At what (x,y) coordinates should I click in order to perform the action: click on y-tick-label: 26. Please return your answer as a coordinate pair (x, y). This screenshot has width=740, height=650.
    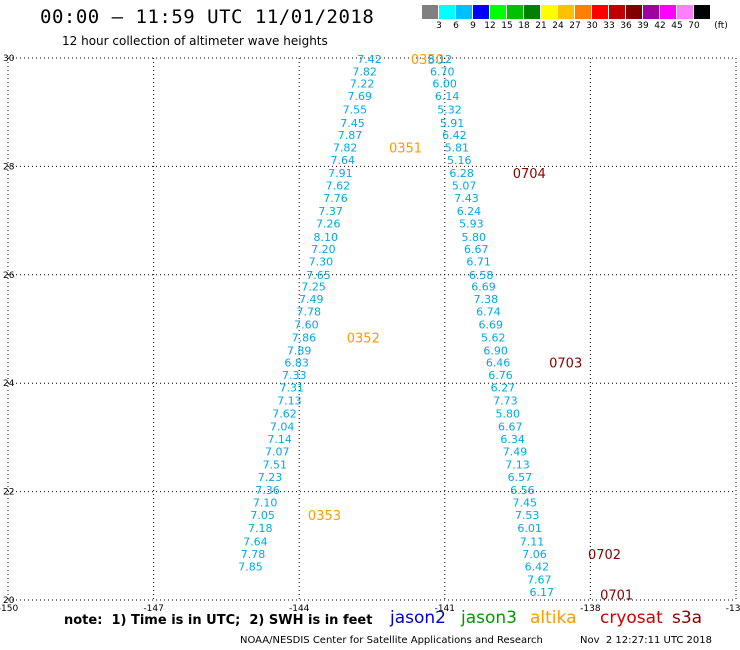
    Looking at the image, I should click on (9, 276).